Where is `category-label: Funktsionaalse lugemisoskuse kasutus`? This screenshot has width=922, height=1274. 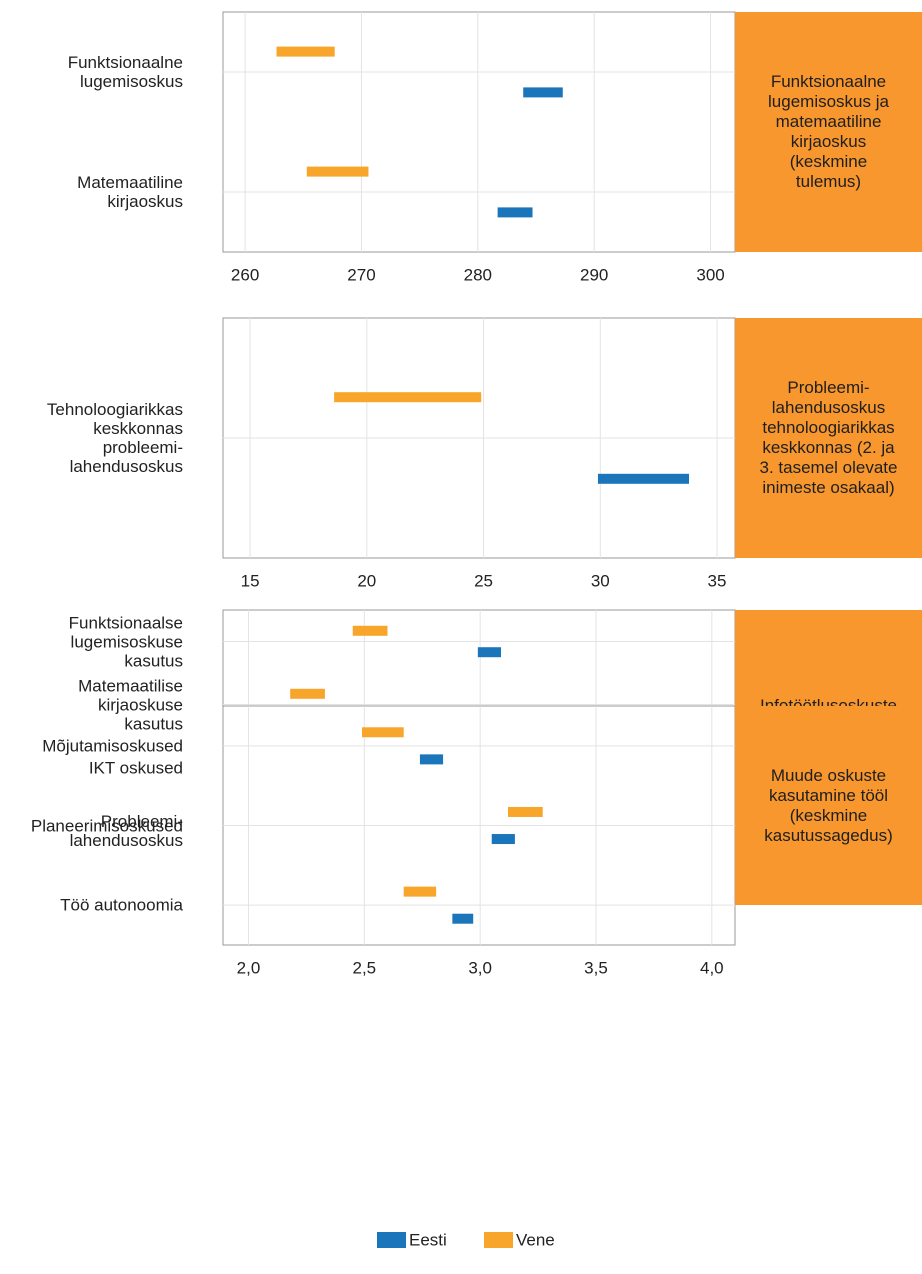 category-label: Funktsionaalse lugemisoskuse kasutus is located at coordinates (125, 641).